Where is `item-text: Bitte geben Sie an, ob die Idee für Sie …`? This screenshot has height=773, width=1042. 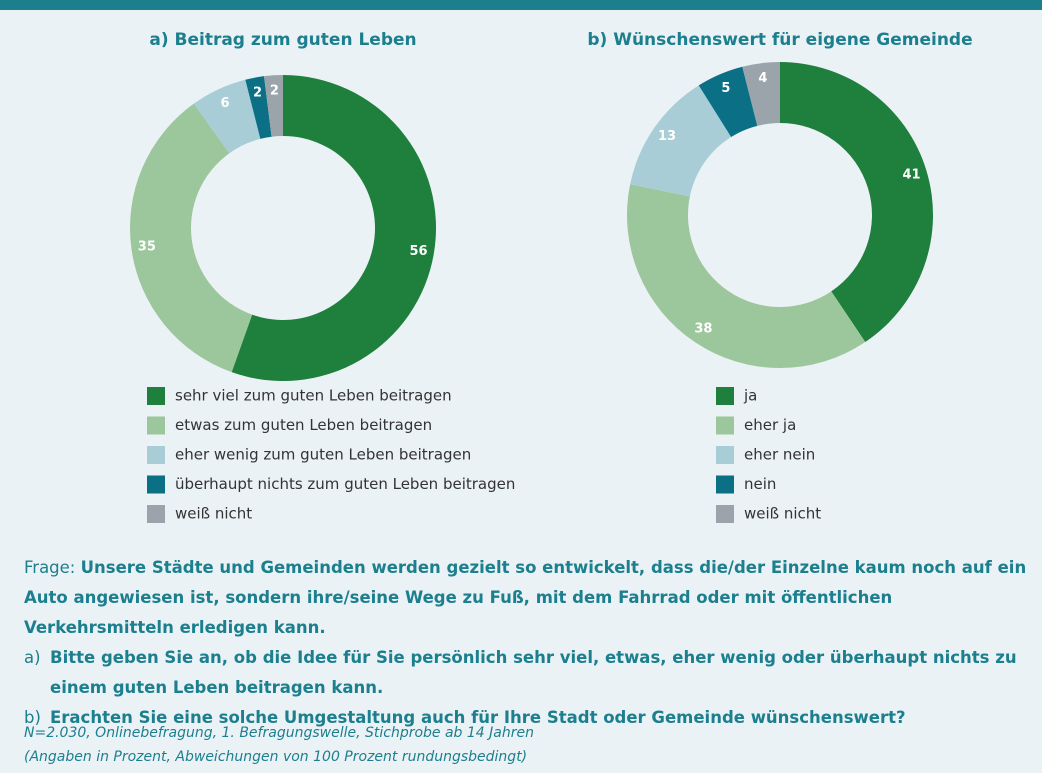
item-text: Bitte geben Sie an, ob die Idee für Sie … is located at coordinates (533, 672).